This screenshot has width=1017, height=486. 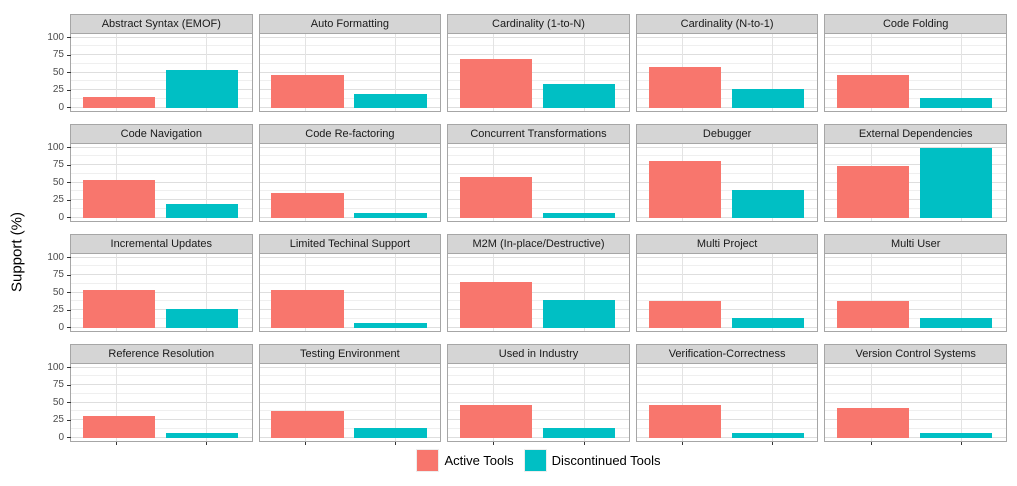 What do you see at coordinates (62, 182) in the screenshot?
I see `y-tick: 50` at bounding box center [62, 182].